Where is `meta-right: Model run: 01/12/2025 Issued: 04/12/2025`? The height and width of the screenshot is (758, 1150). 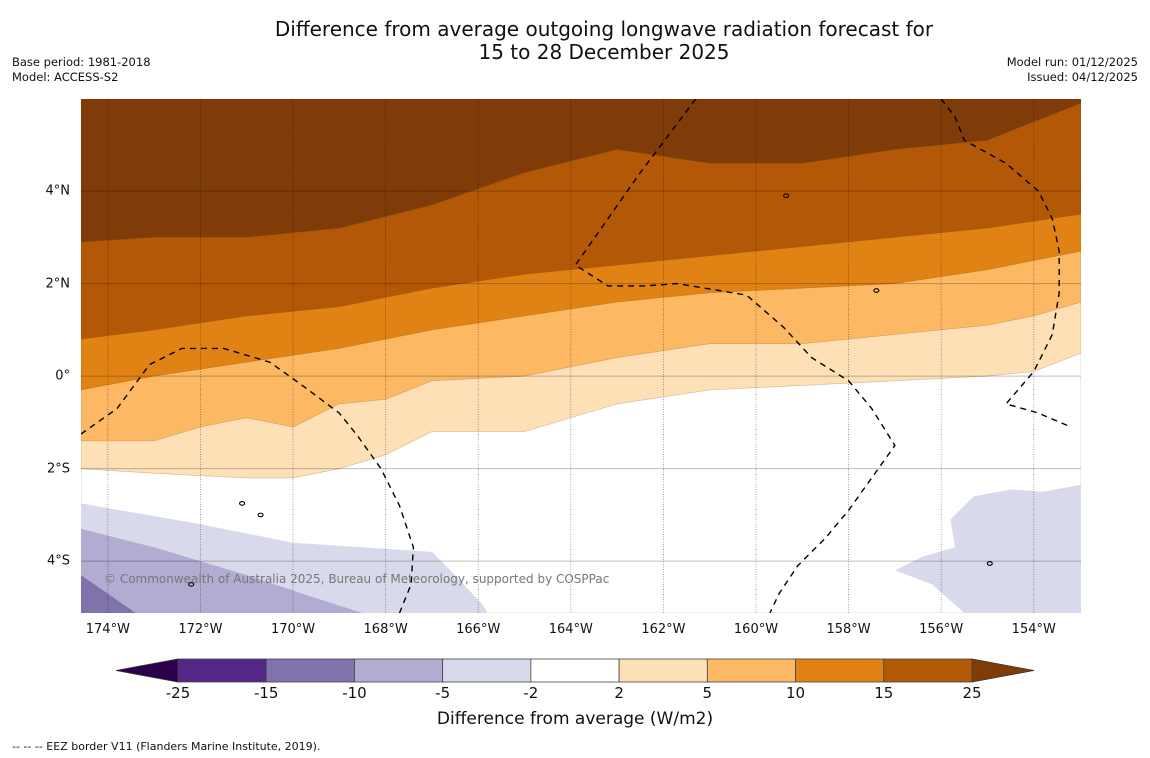
meta-right: Model run: 01/12/2025 Issued: 04/12/2025 is located at coordinates (1072, 70).